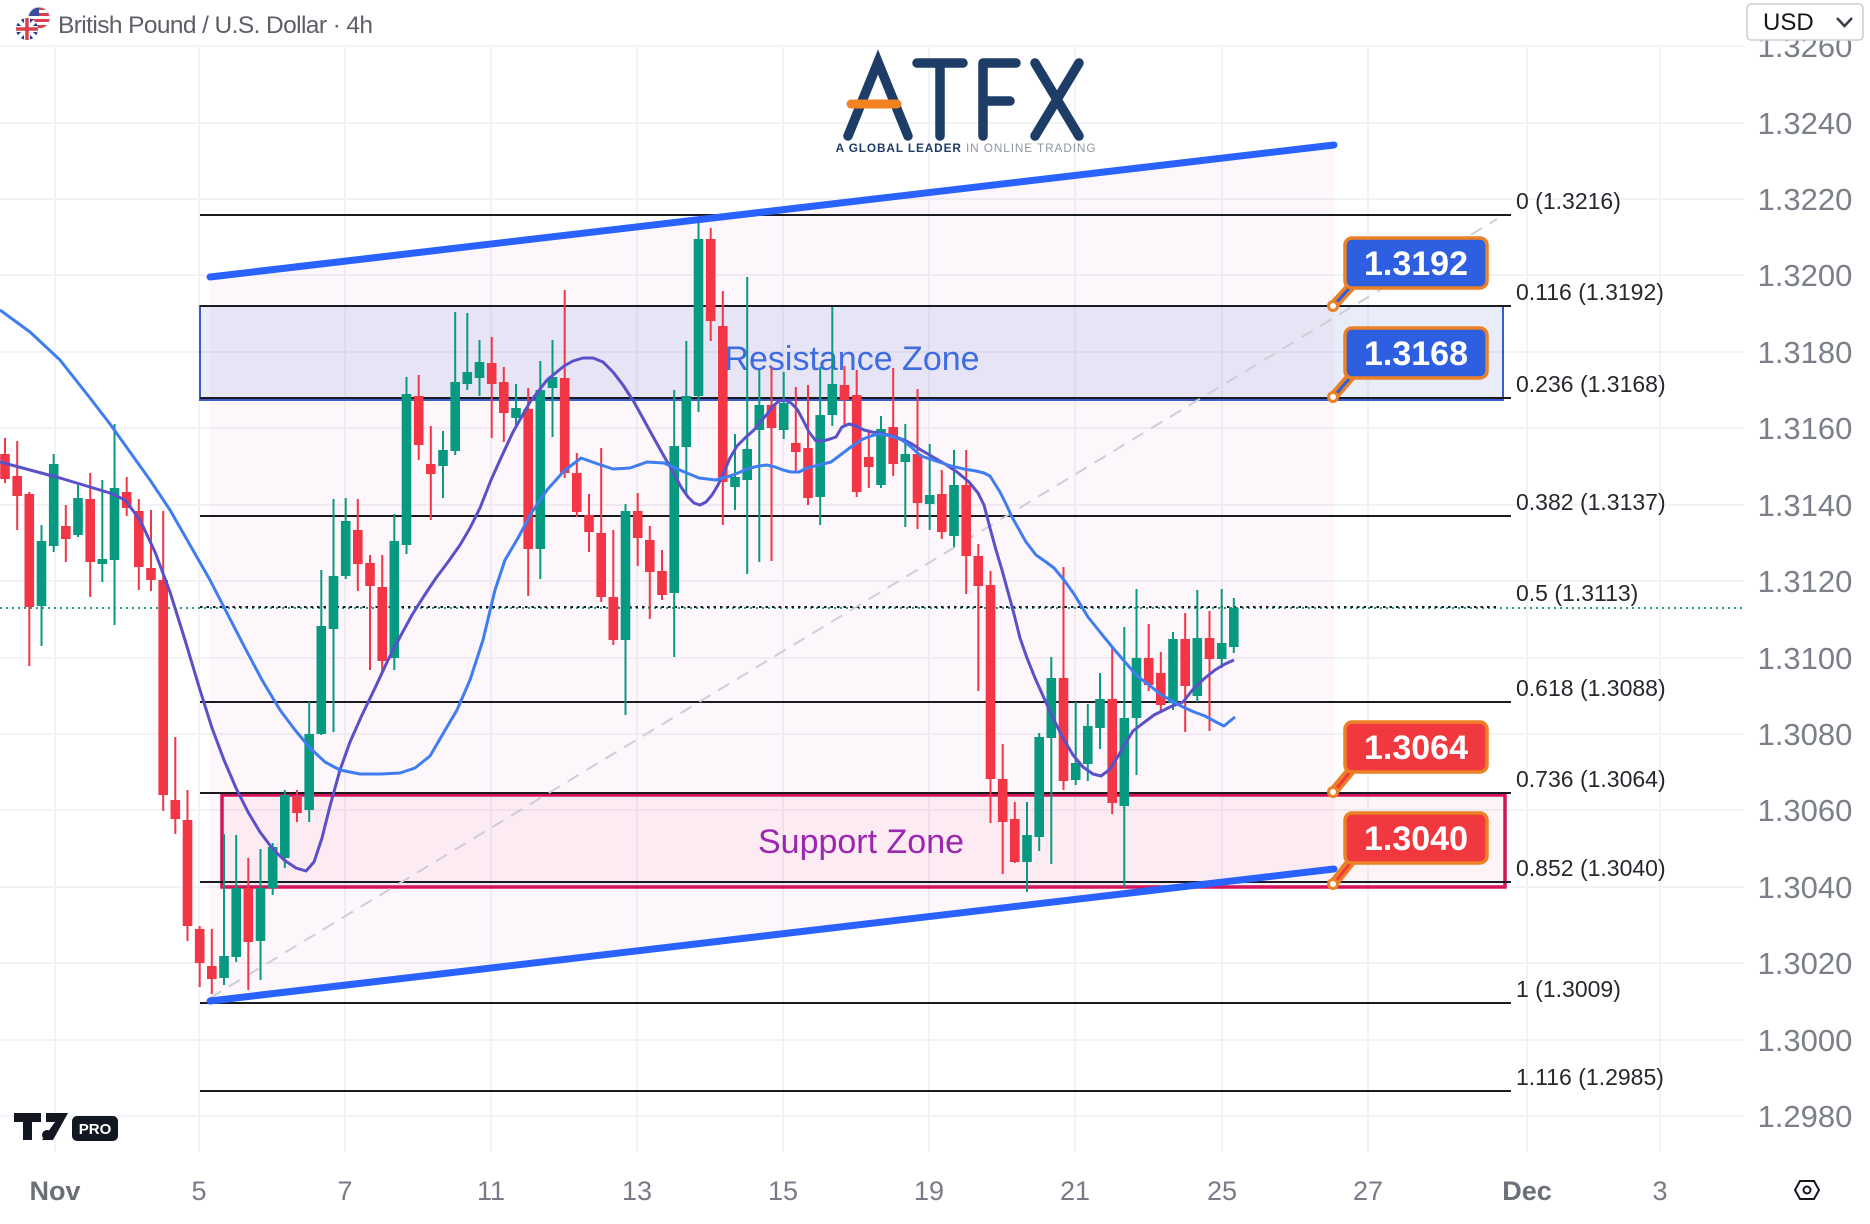 This screenshot has width=1870, height=1224. I want to click on svg-text: 0.618 (1.3088), so click(1591, 688).